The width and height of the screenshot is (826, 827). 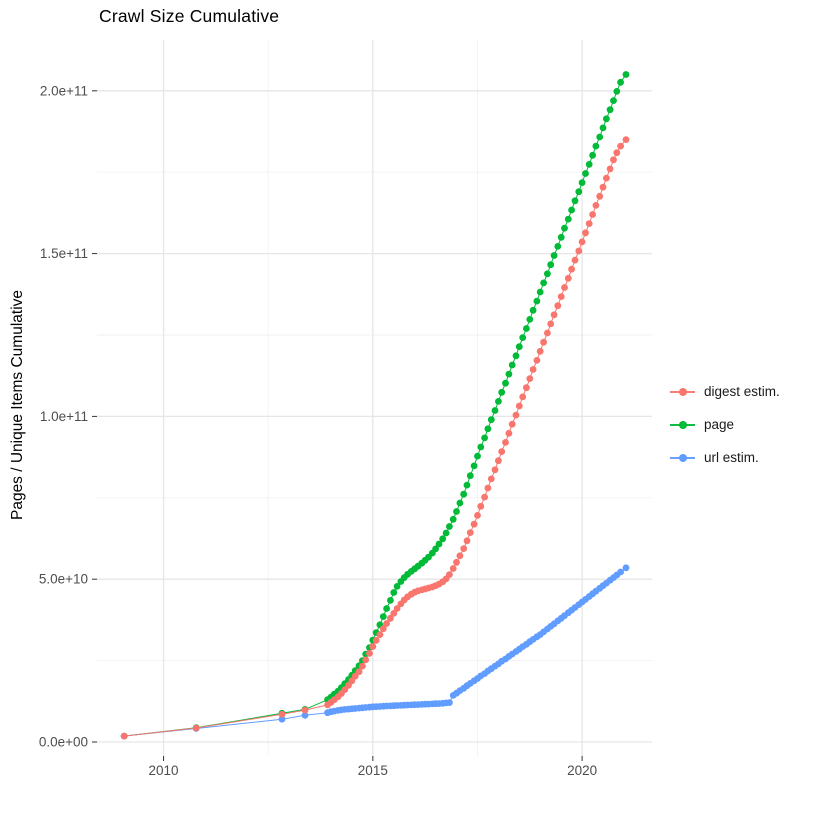 I want to click on x-tick-label: 2010, so click(x=164, y=770).